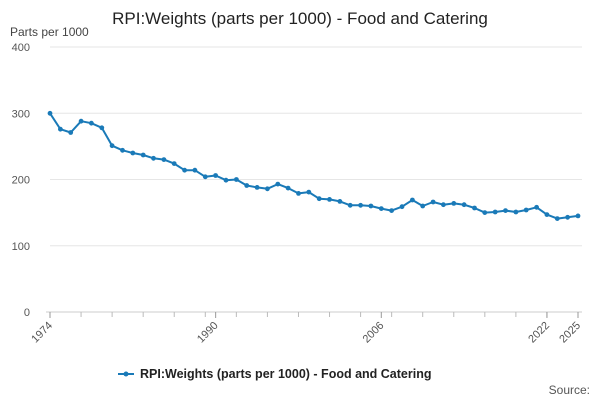  What do you see at coordinates (21, 48) in the screenshot?
I see `y-tick-label: 400` at bounding box center [21, 48].